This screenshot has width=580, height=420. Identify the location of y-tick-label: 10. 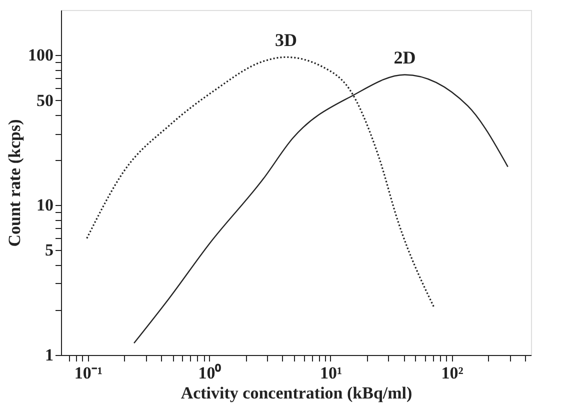
(45, 205).